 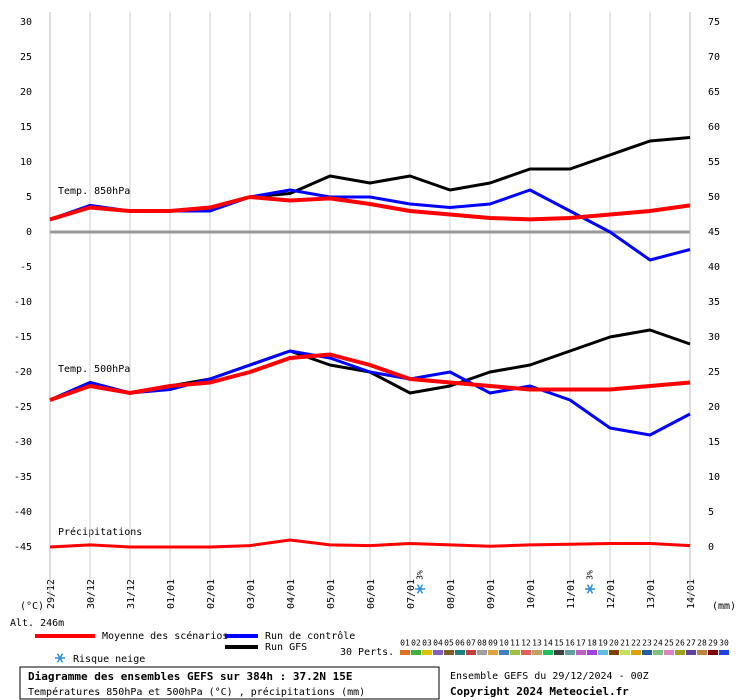 I want to click on y-tick-label: -40, so click(x=23, y=512).